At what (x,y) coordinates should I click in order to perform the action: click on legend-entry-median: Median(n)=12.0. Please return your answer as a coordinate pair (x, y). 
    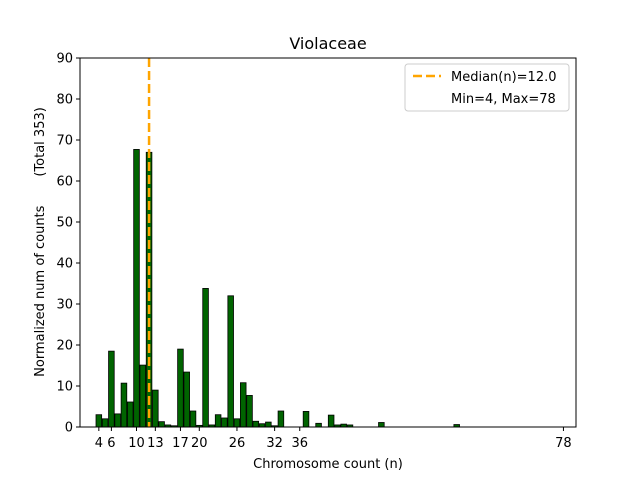
    Looking at the image, I should click on (504, 77).